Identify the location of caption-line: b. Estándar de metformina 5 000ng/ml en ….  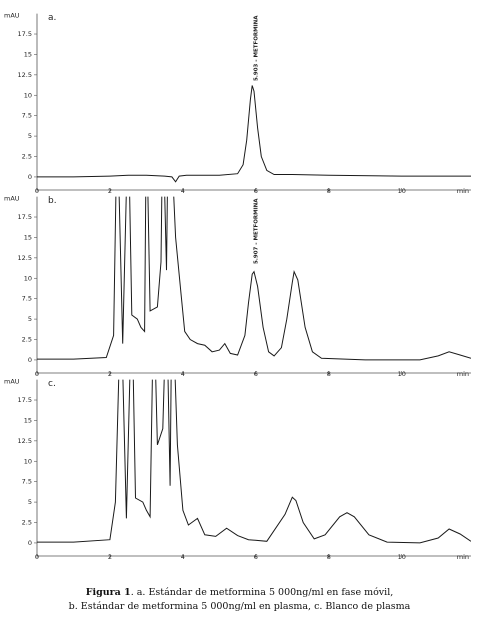
(239, 606).